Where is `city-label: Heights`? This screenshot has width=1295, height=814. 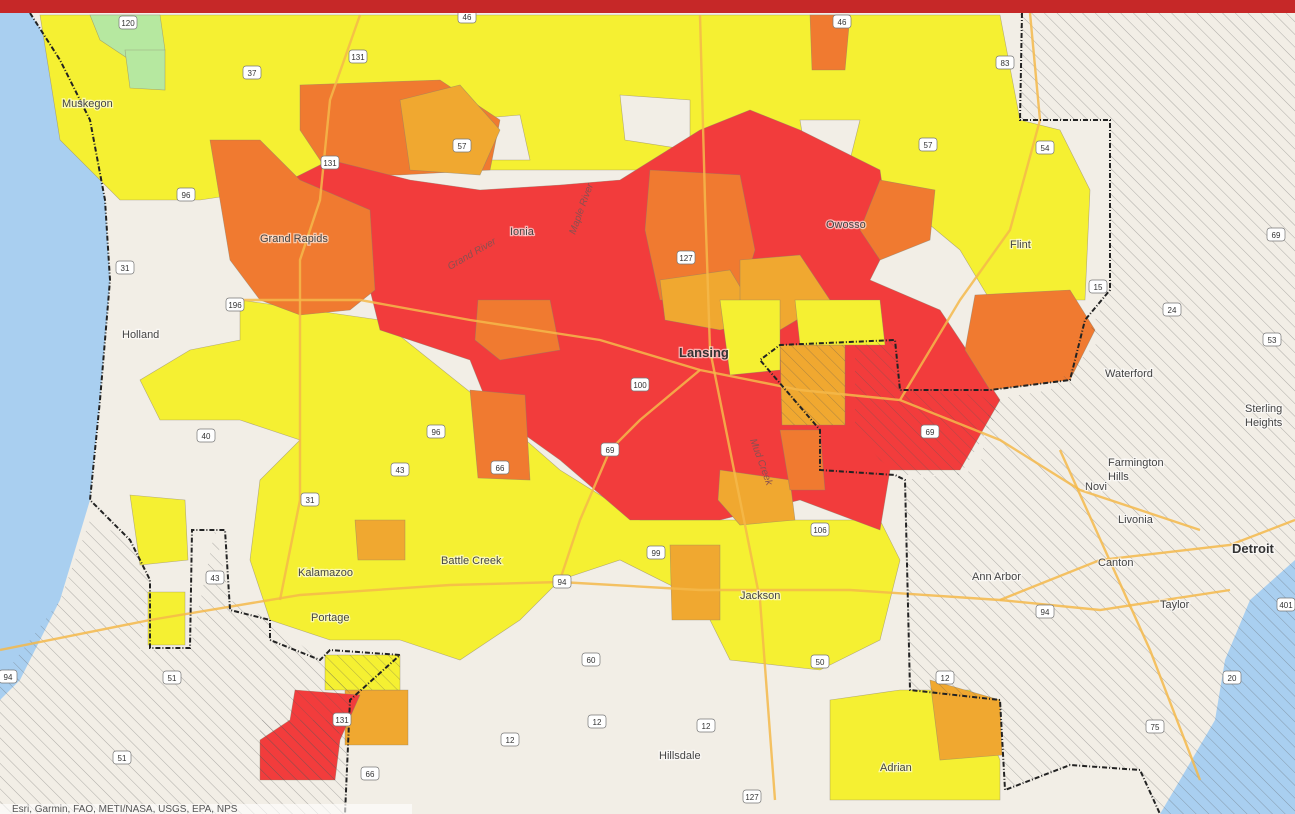
city-label: Heights is located at coordinates (1264, 423).